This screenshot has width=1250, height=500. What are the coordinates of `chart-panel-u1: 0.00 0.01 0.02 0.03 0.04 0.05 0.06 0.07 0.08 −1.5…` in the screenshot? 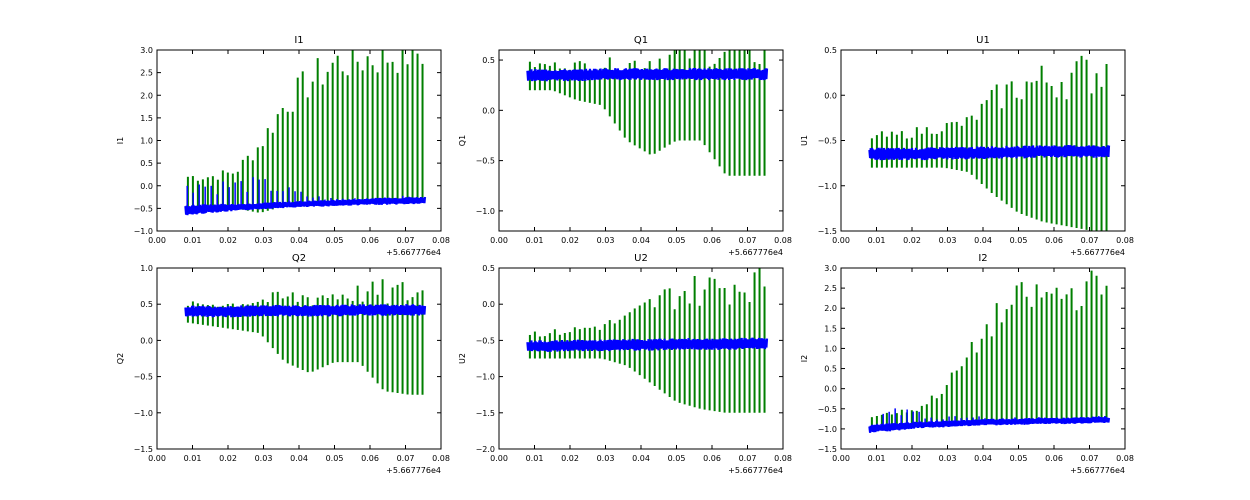 It's located at (967, 146).